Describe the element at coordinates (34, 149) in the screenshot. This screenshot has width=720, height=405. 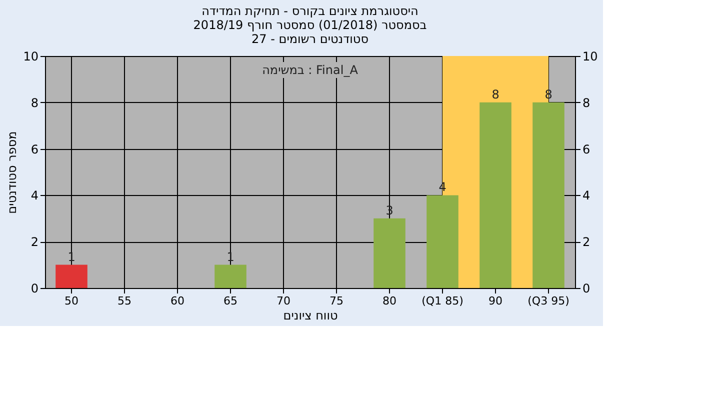
I see `y-tick-label: 6` at that location.